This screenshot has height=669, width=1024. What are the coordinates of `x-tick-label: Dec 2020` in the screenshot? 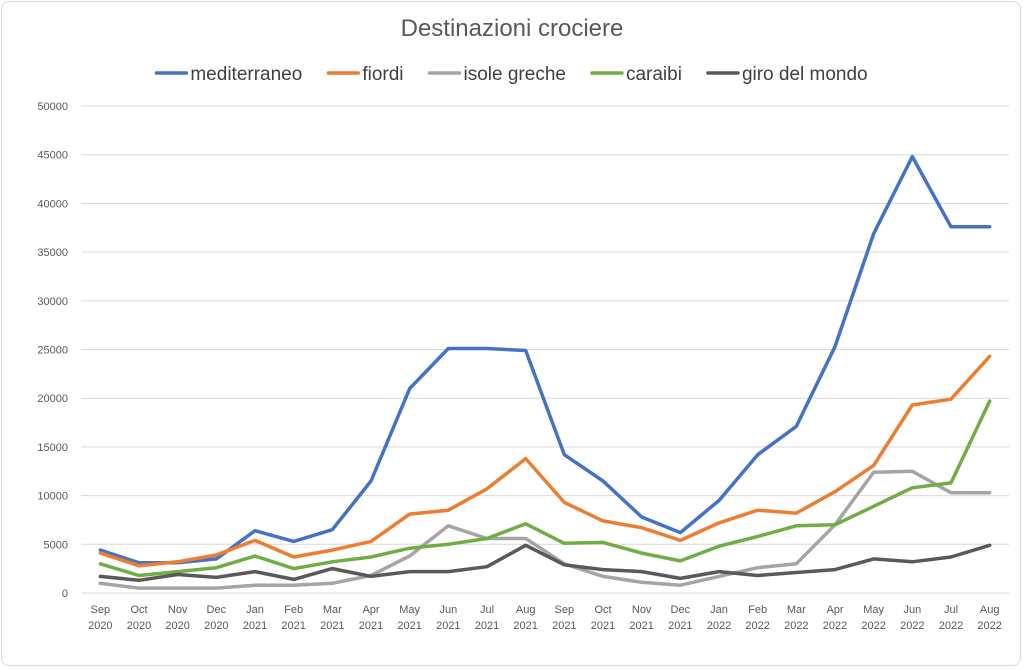 It's located at (216, 618).